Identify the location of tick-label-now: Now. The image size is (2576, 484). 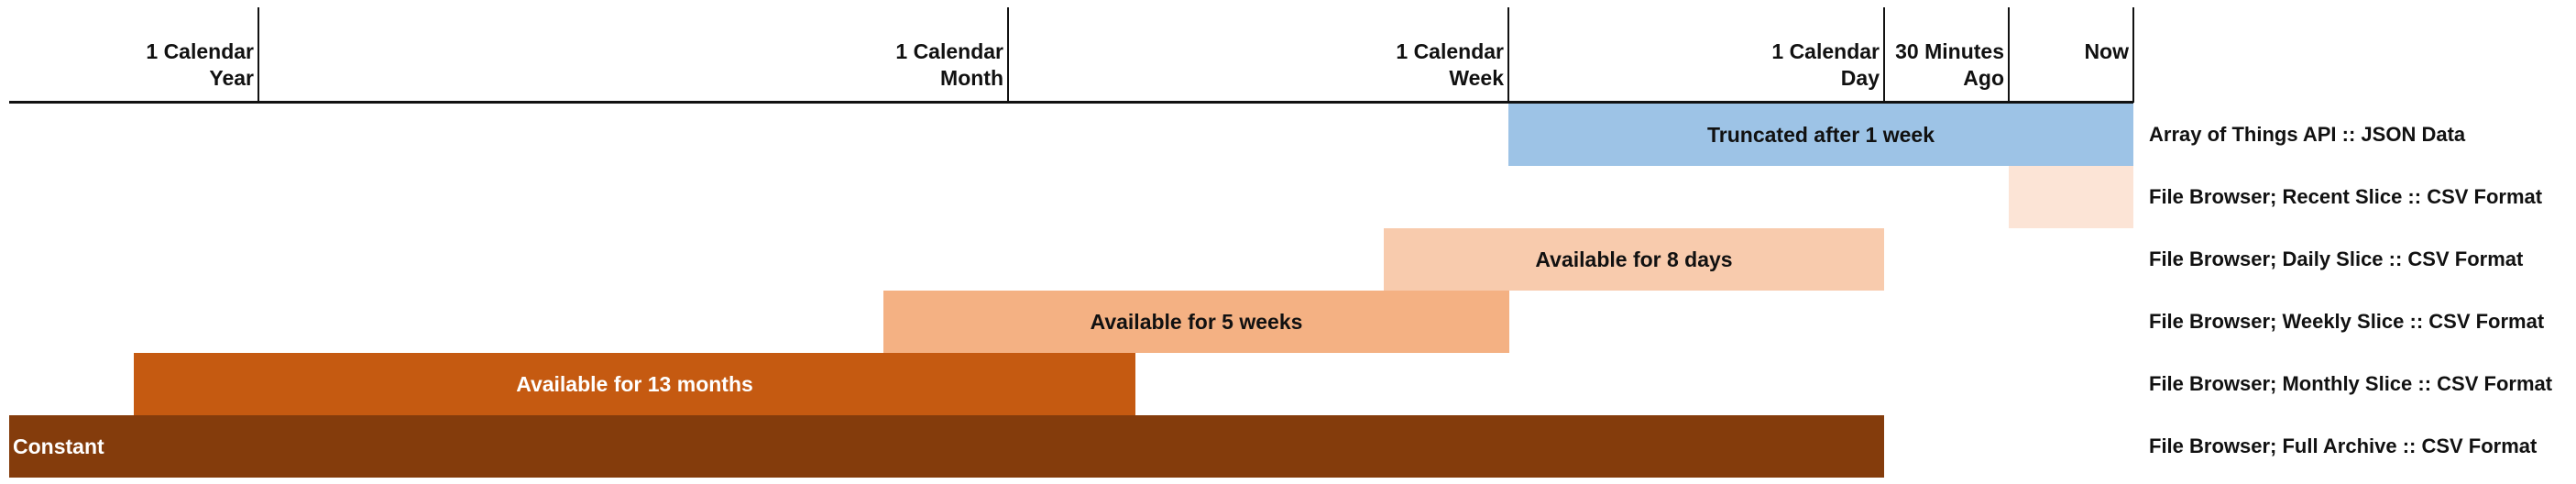
(2106, 51).